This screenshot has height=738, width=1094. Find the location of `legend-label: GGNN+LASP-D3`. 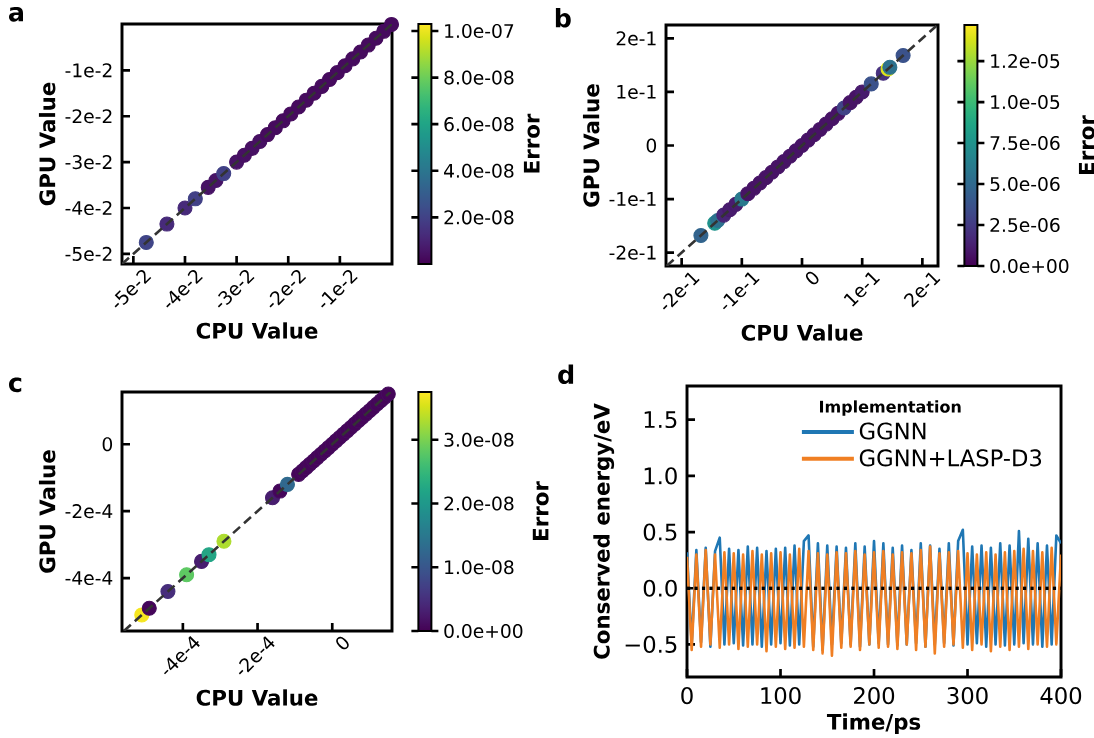

legend-label: GGNN+LASP-D3 is located at coordinates (950, 458).